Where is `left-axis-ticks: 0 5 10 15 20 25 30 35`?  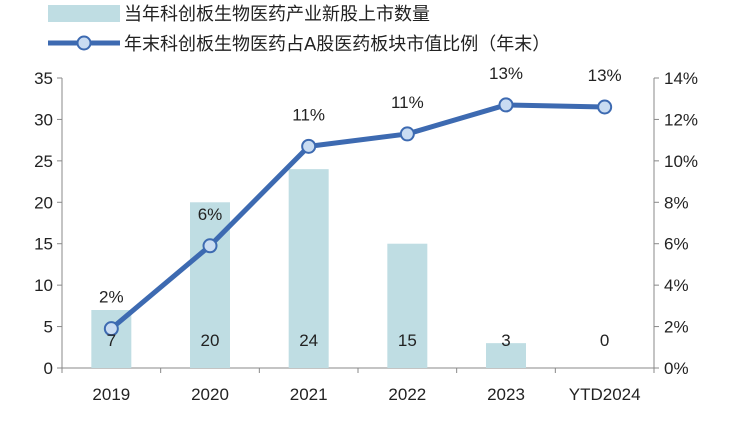 left-axis-ticks: 0 5 10 15 20 25 30 35 is located at coordinates (48, 223).